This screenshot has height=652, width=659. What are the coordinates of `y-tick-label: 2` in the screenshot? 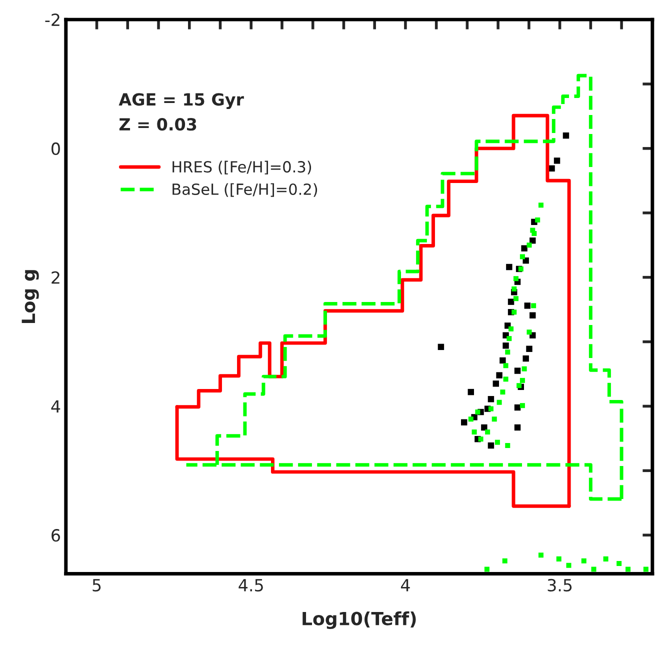 It's located at (56, 277).